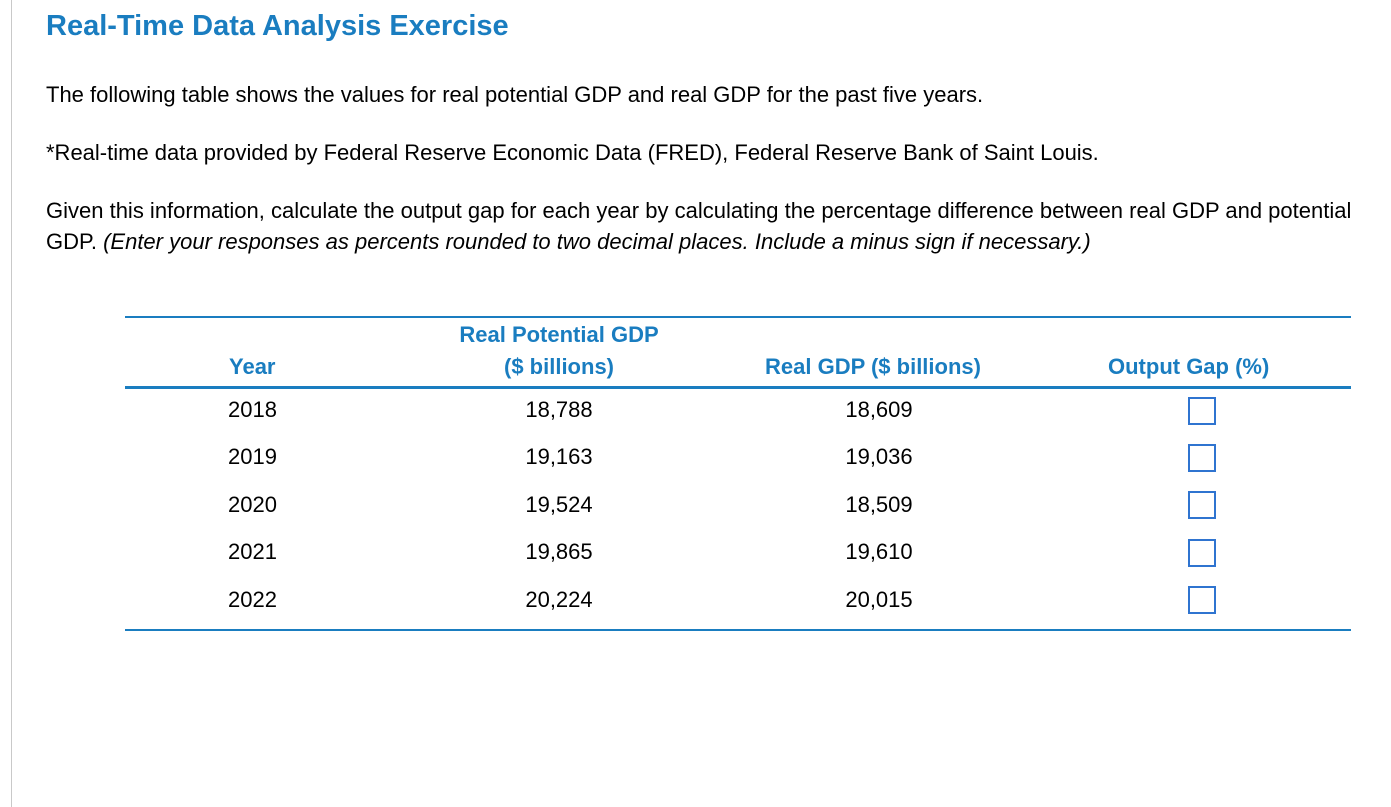  Describe the element at coordinates (873, 366) in the screenshot. I see `header-real-gdp: Real GDP ($ billions)` at that location.